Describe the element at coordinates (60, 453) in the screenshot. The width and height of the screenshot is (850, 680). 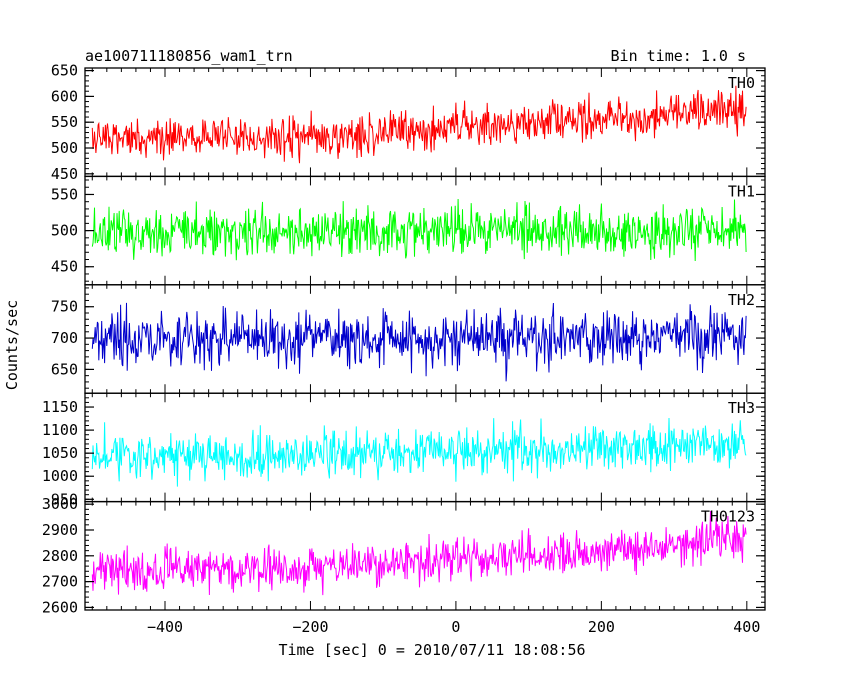
I see `y-tick-label: 1050` at that location.